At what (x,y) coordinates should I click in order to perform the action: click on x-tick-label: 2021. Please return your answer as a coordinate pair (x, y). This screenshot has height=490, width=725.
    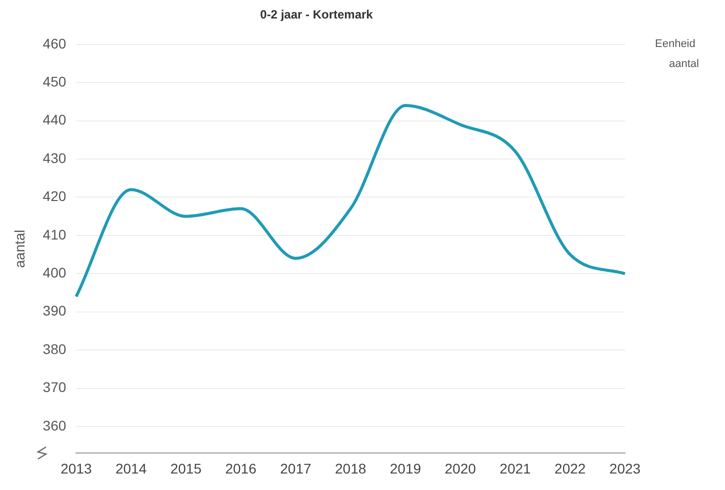
    Looking at the image, I should click on (516, 468).